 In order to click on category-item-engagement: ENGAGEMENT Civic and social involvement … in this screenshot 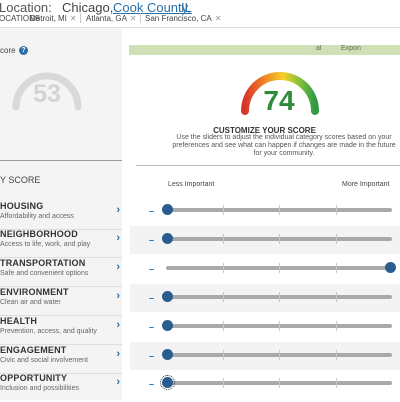, I will do `click(61, 359)`.